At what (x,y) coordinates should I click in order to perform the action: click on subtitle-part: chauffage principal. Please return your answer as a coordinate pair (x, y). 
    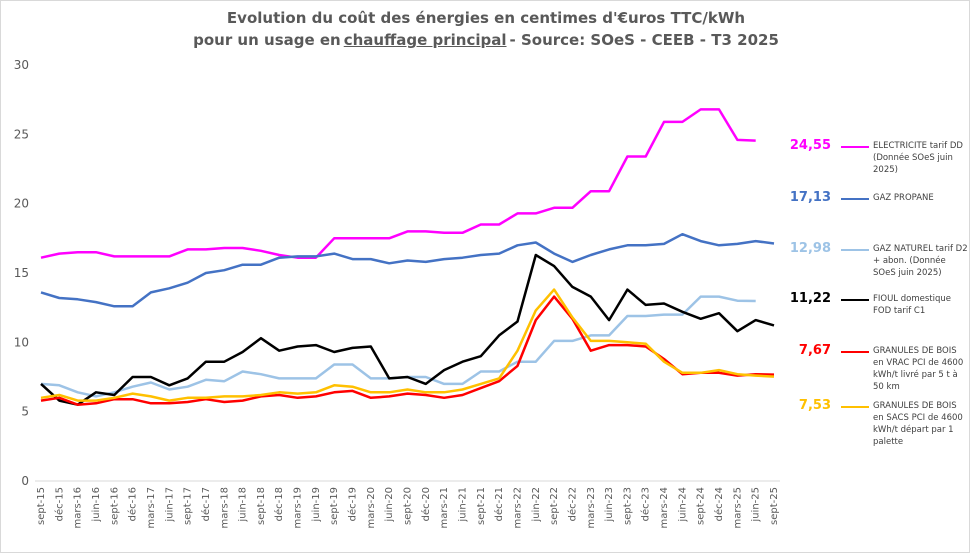
    Looking at the image, I should click on (425, 40).